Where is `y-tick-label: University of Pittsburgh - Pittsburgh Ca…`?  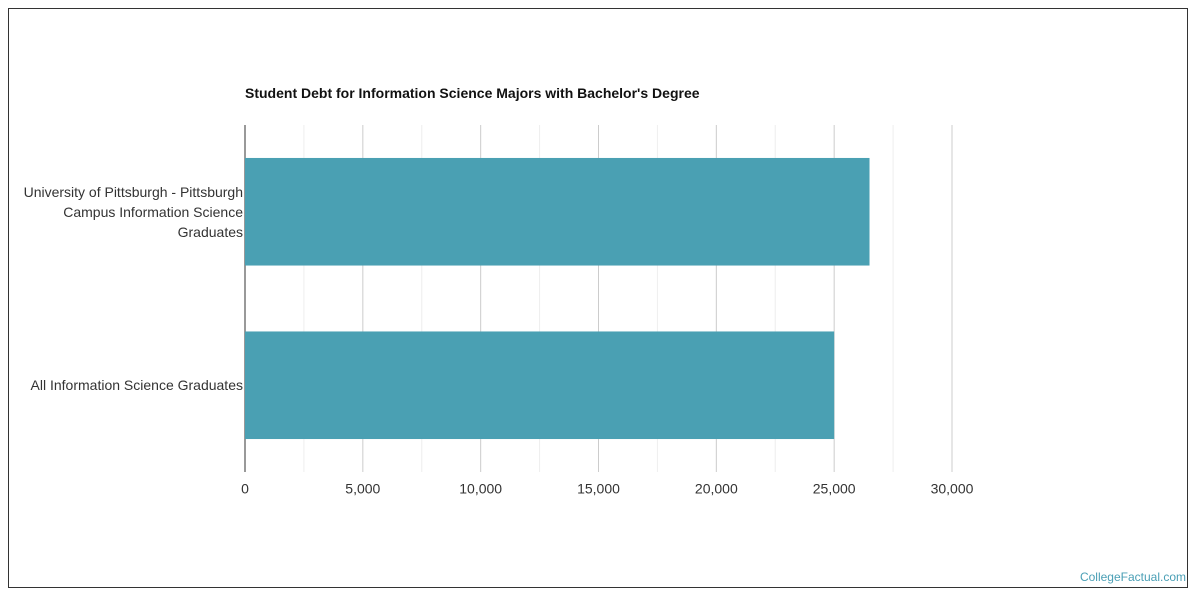 y-tick-label: University of Pittsburgh - Pittsburgh Ca… is located at coordinates (133, 211).